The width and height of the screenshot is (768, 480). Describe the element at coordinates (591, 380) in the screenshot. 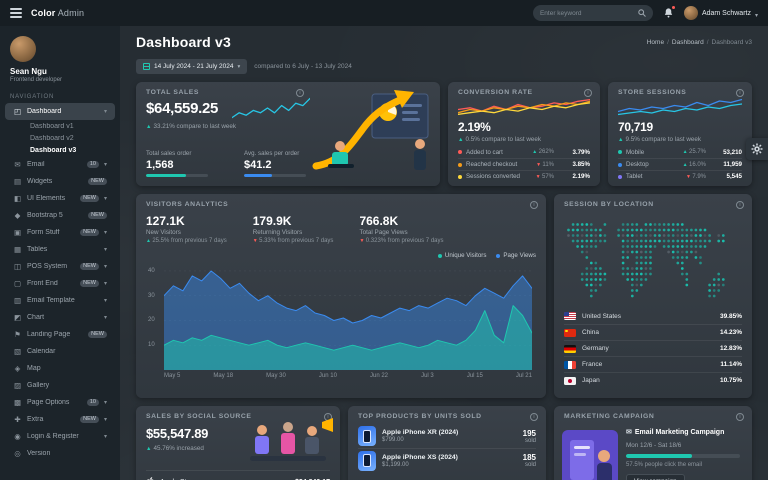

I see `country-name: Japan` at that location.